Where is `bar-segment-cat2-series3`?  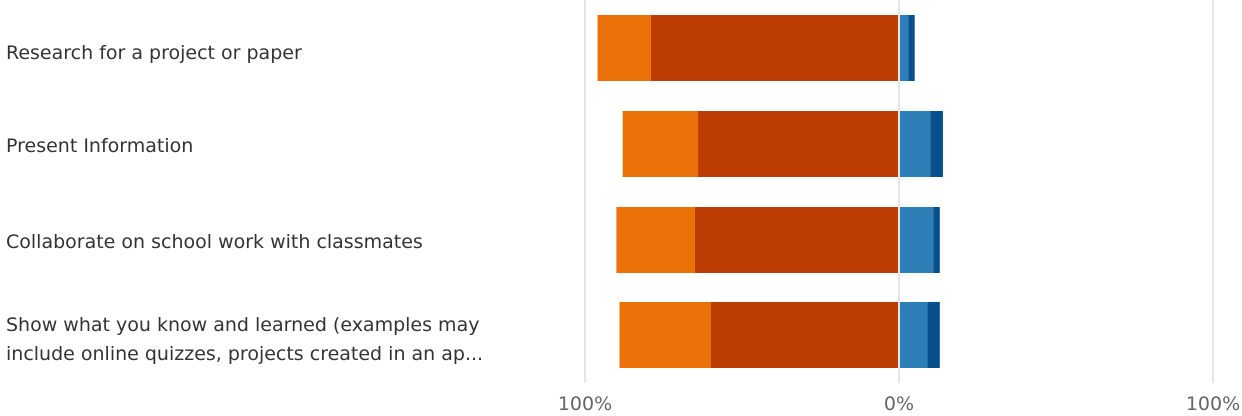 bar-segment-cat2-series3 is located at coordinates (936, 240).